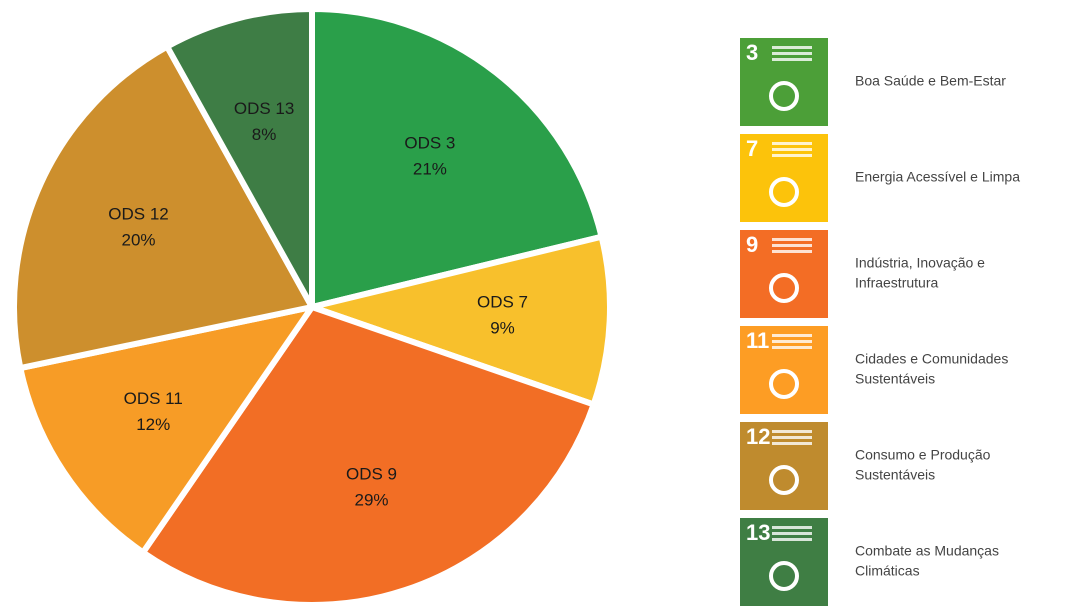  I want to click on sdg-number: 3, so click(752, 52).